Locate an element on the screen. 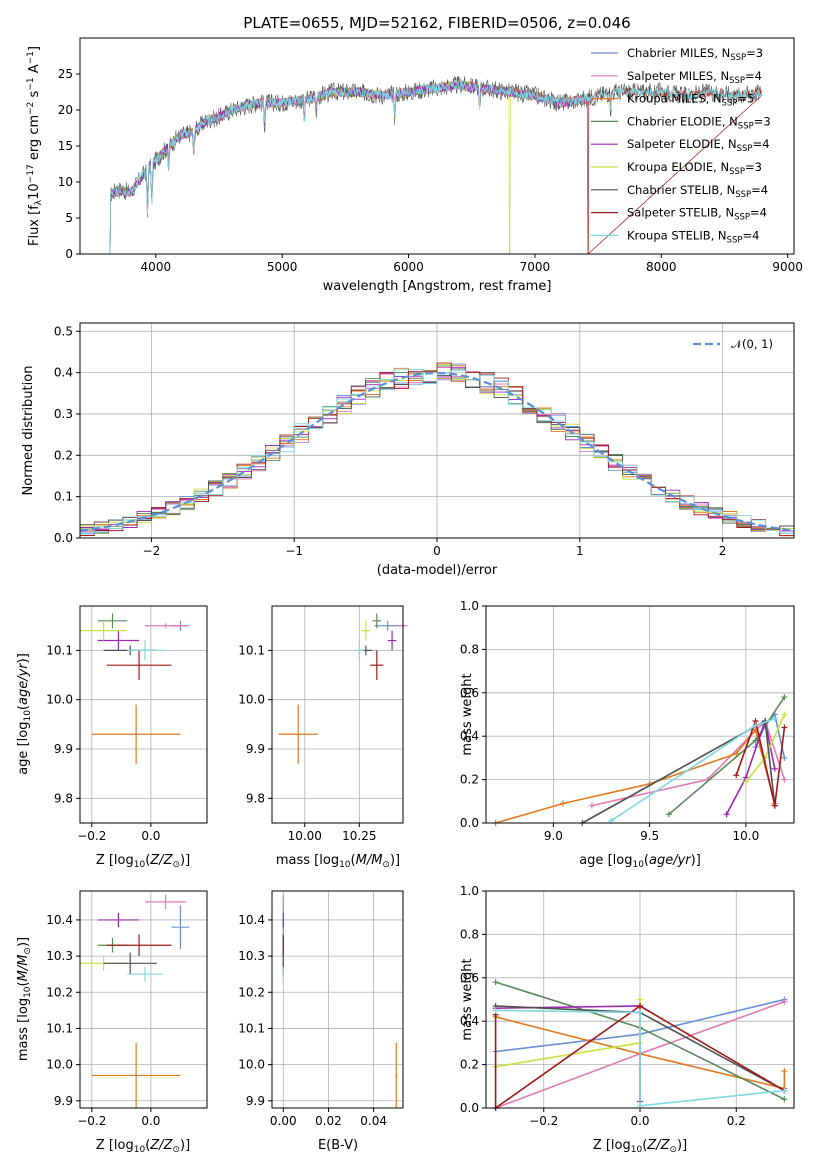  age_vs_Z-frame is located at coordinates (143, 714).